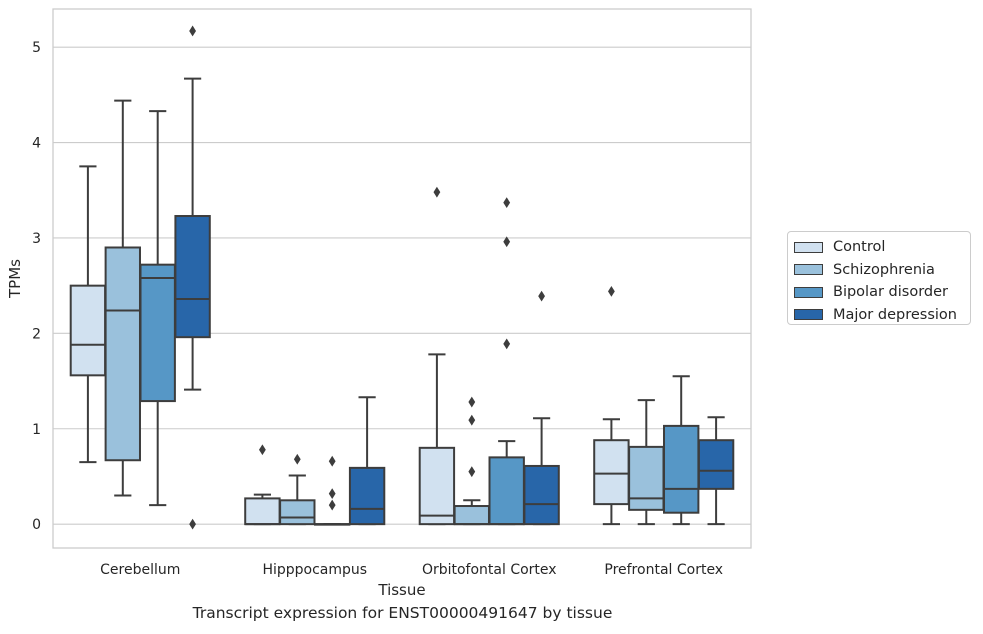 The height and width of the screenshot is (634, 983). Describe the element at coordinates (36, 525) in the screenshot. I see `y-tick-label: 0` at that location.